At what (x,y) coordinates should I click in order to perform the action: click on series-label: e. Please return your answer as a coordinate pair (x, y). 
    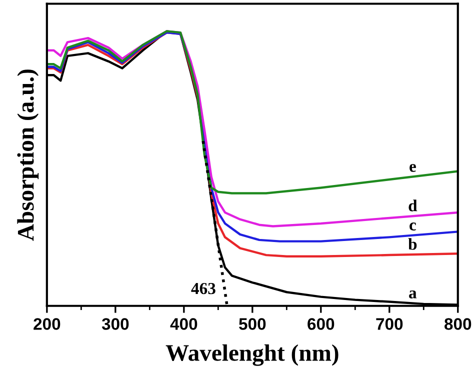
    Looking at the image, I should click on (413, 168).